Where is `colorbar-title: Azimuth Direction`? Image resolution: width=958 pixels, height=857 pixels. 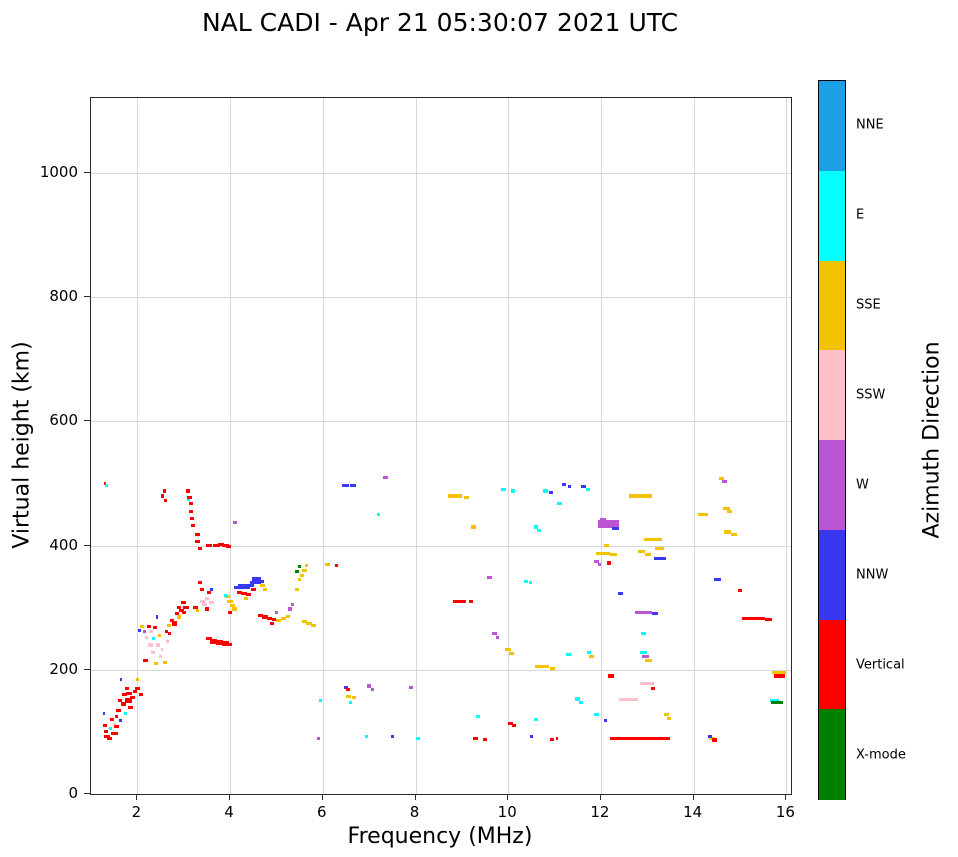 colorbar-title: Azimuth Direction is located at coordinates (932, 440).